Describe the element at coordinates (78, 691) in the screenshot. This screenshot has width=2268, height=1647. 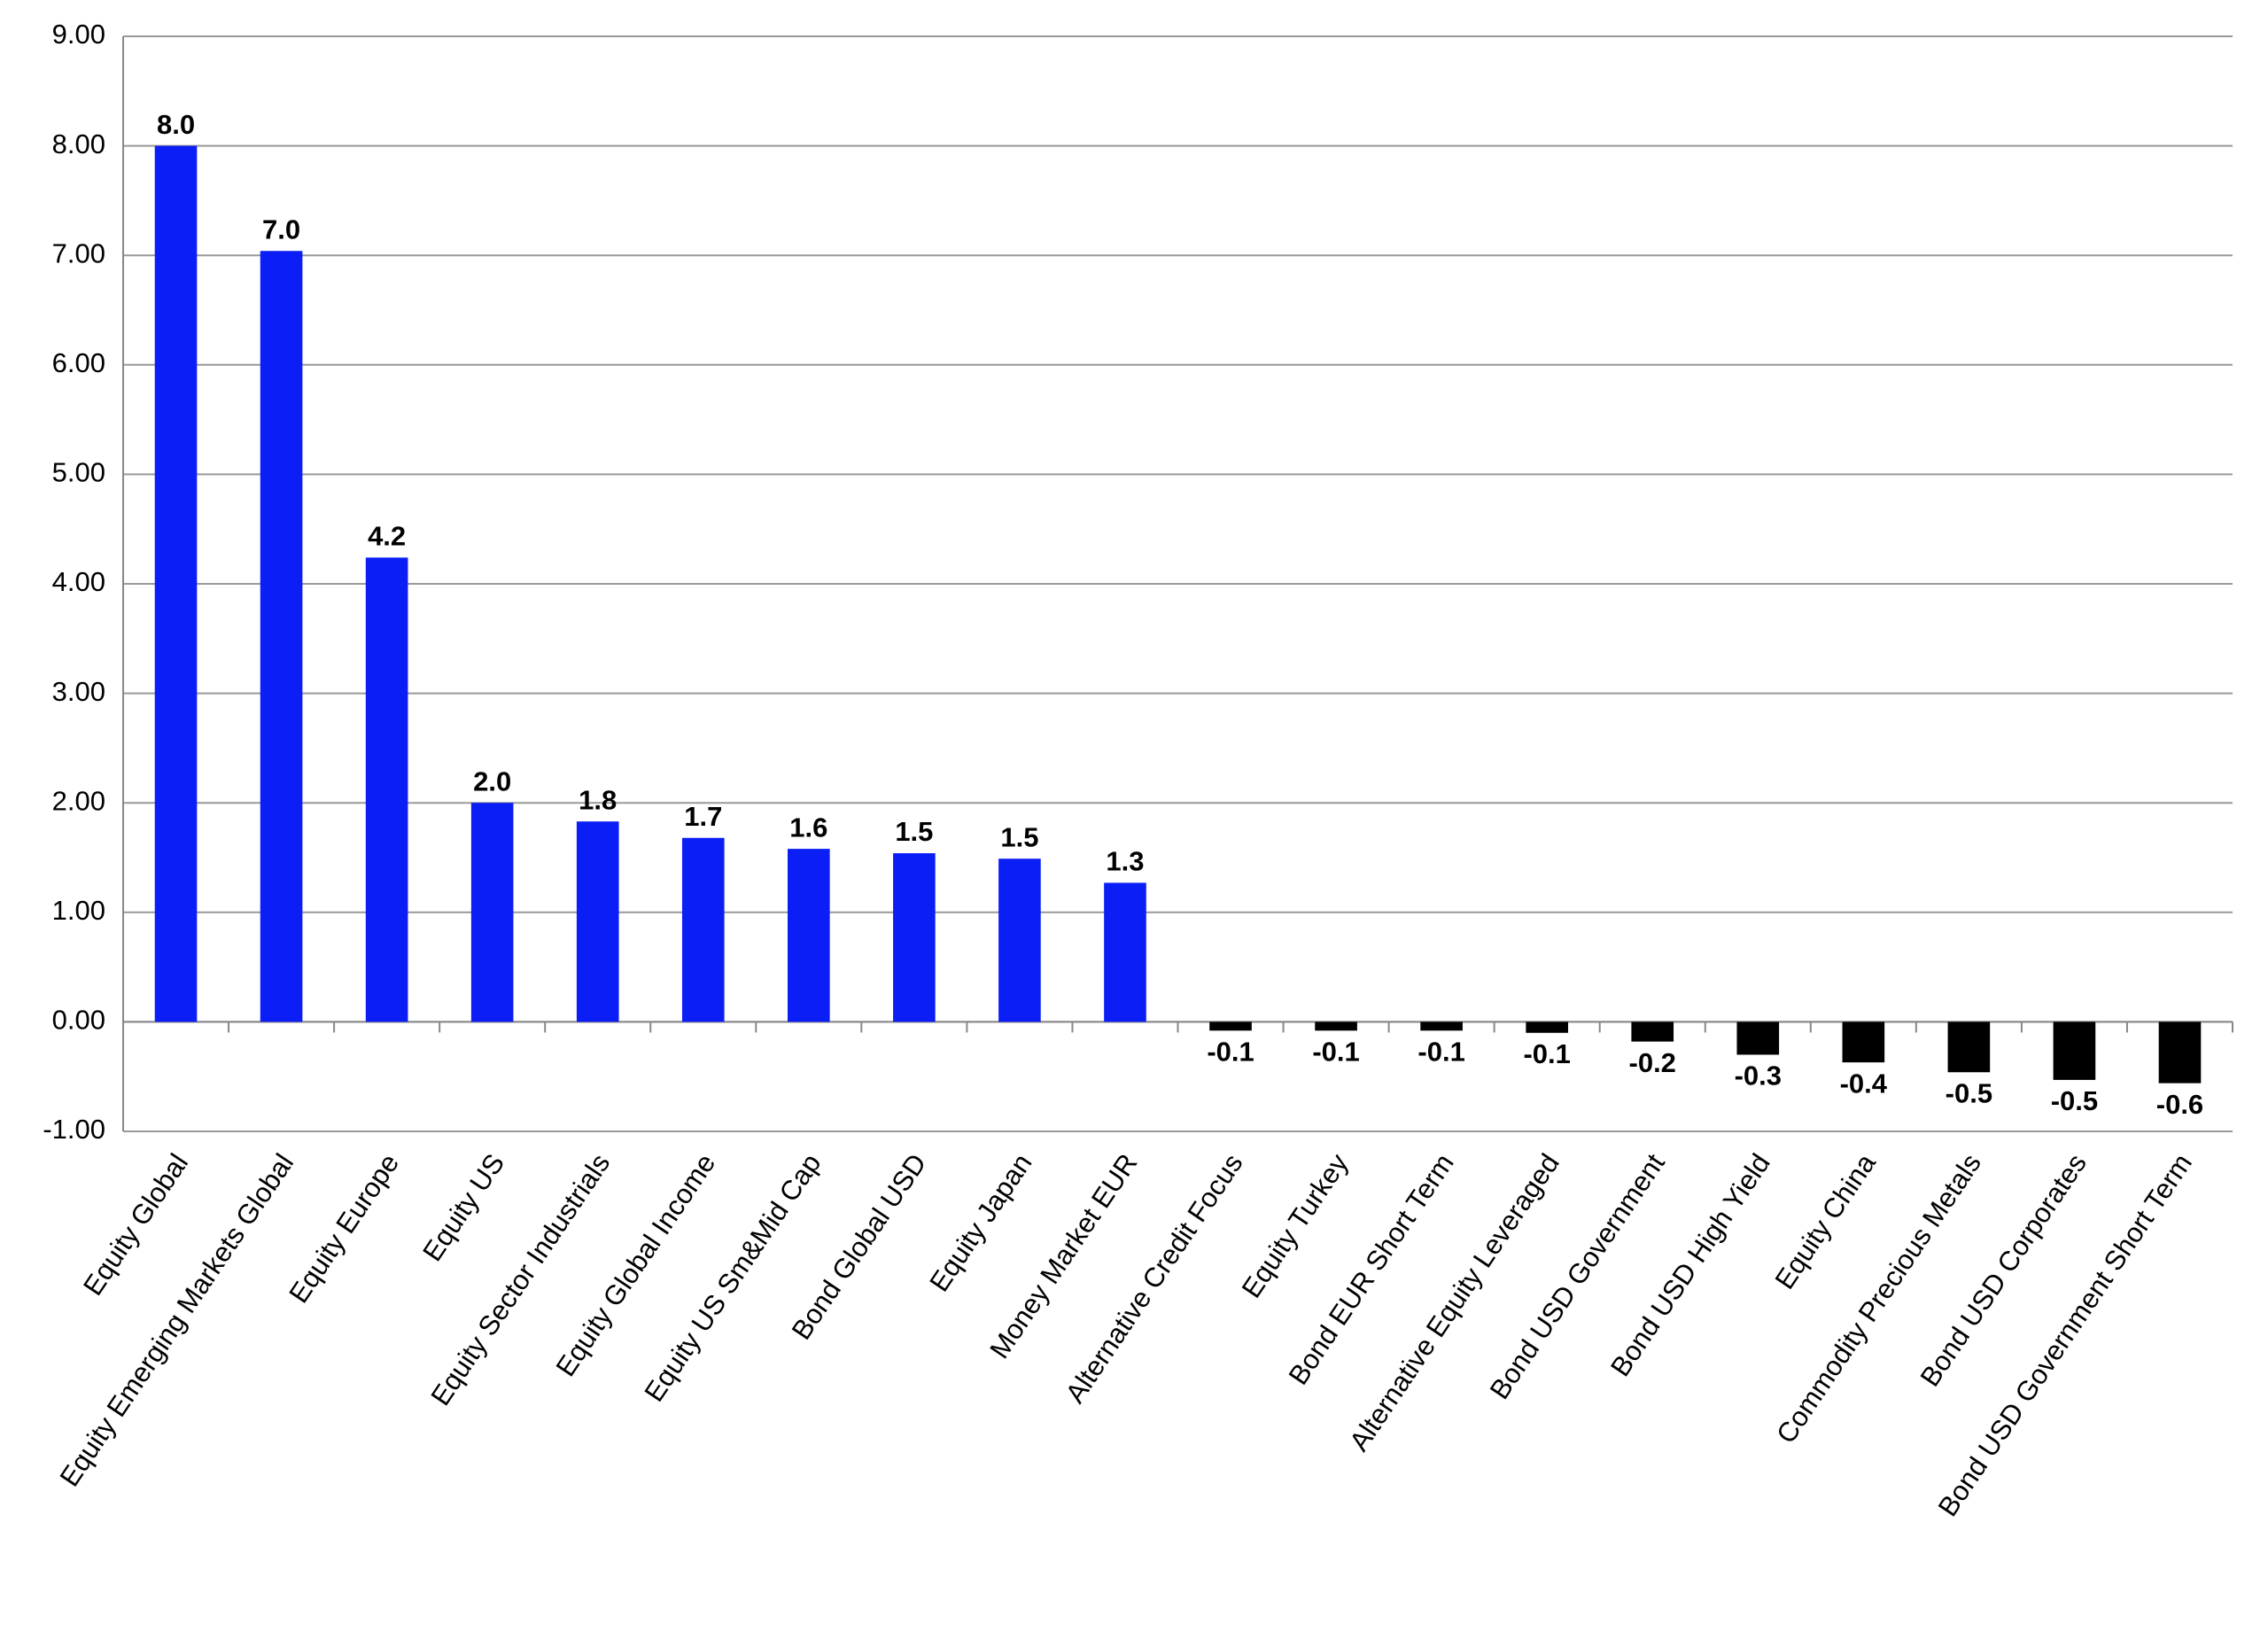
I see `y-tick-label: 3.00` at that location.